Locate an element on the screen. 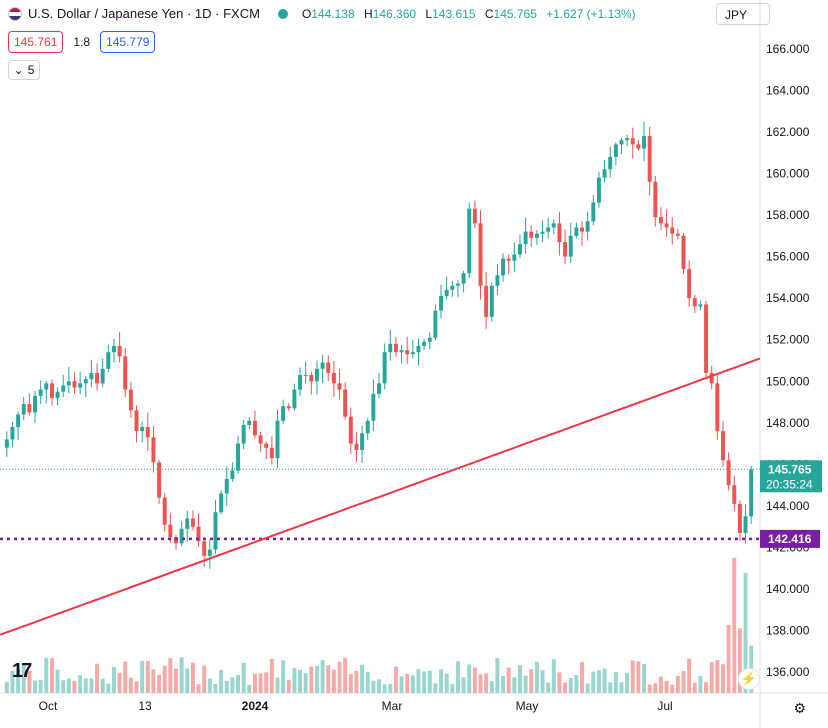  buy-button: 145.779 is located at coordinates (128, 42).